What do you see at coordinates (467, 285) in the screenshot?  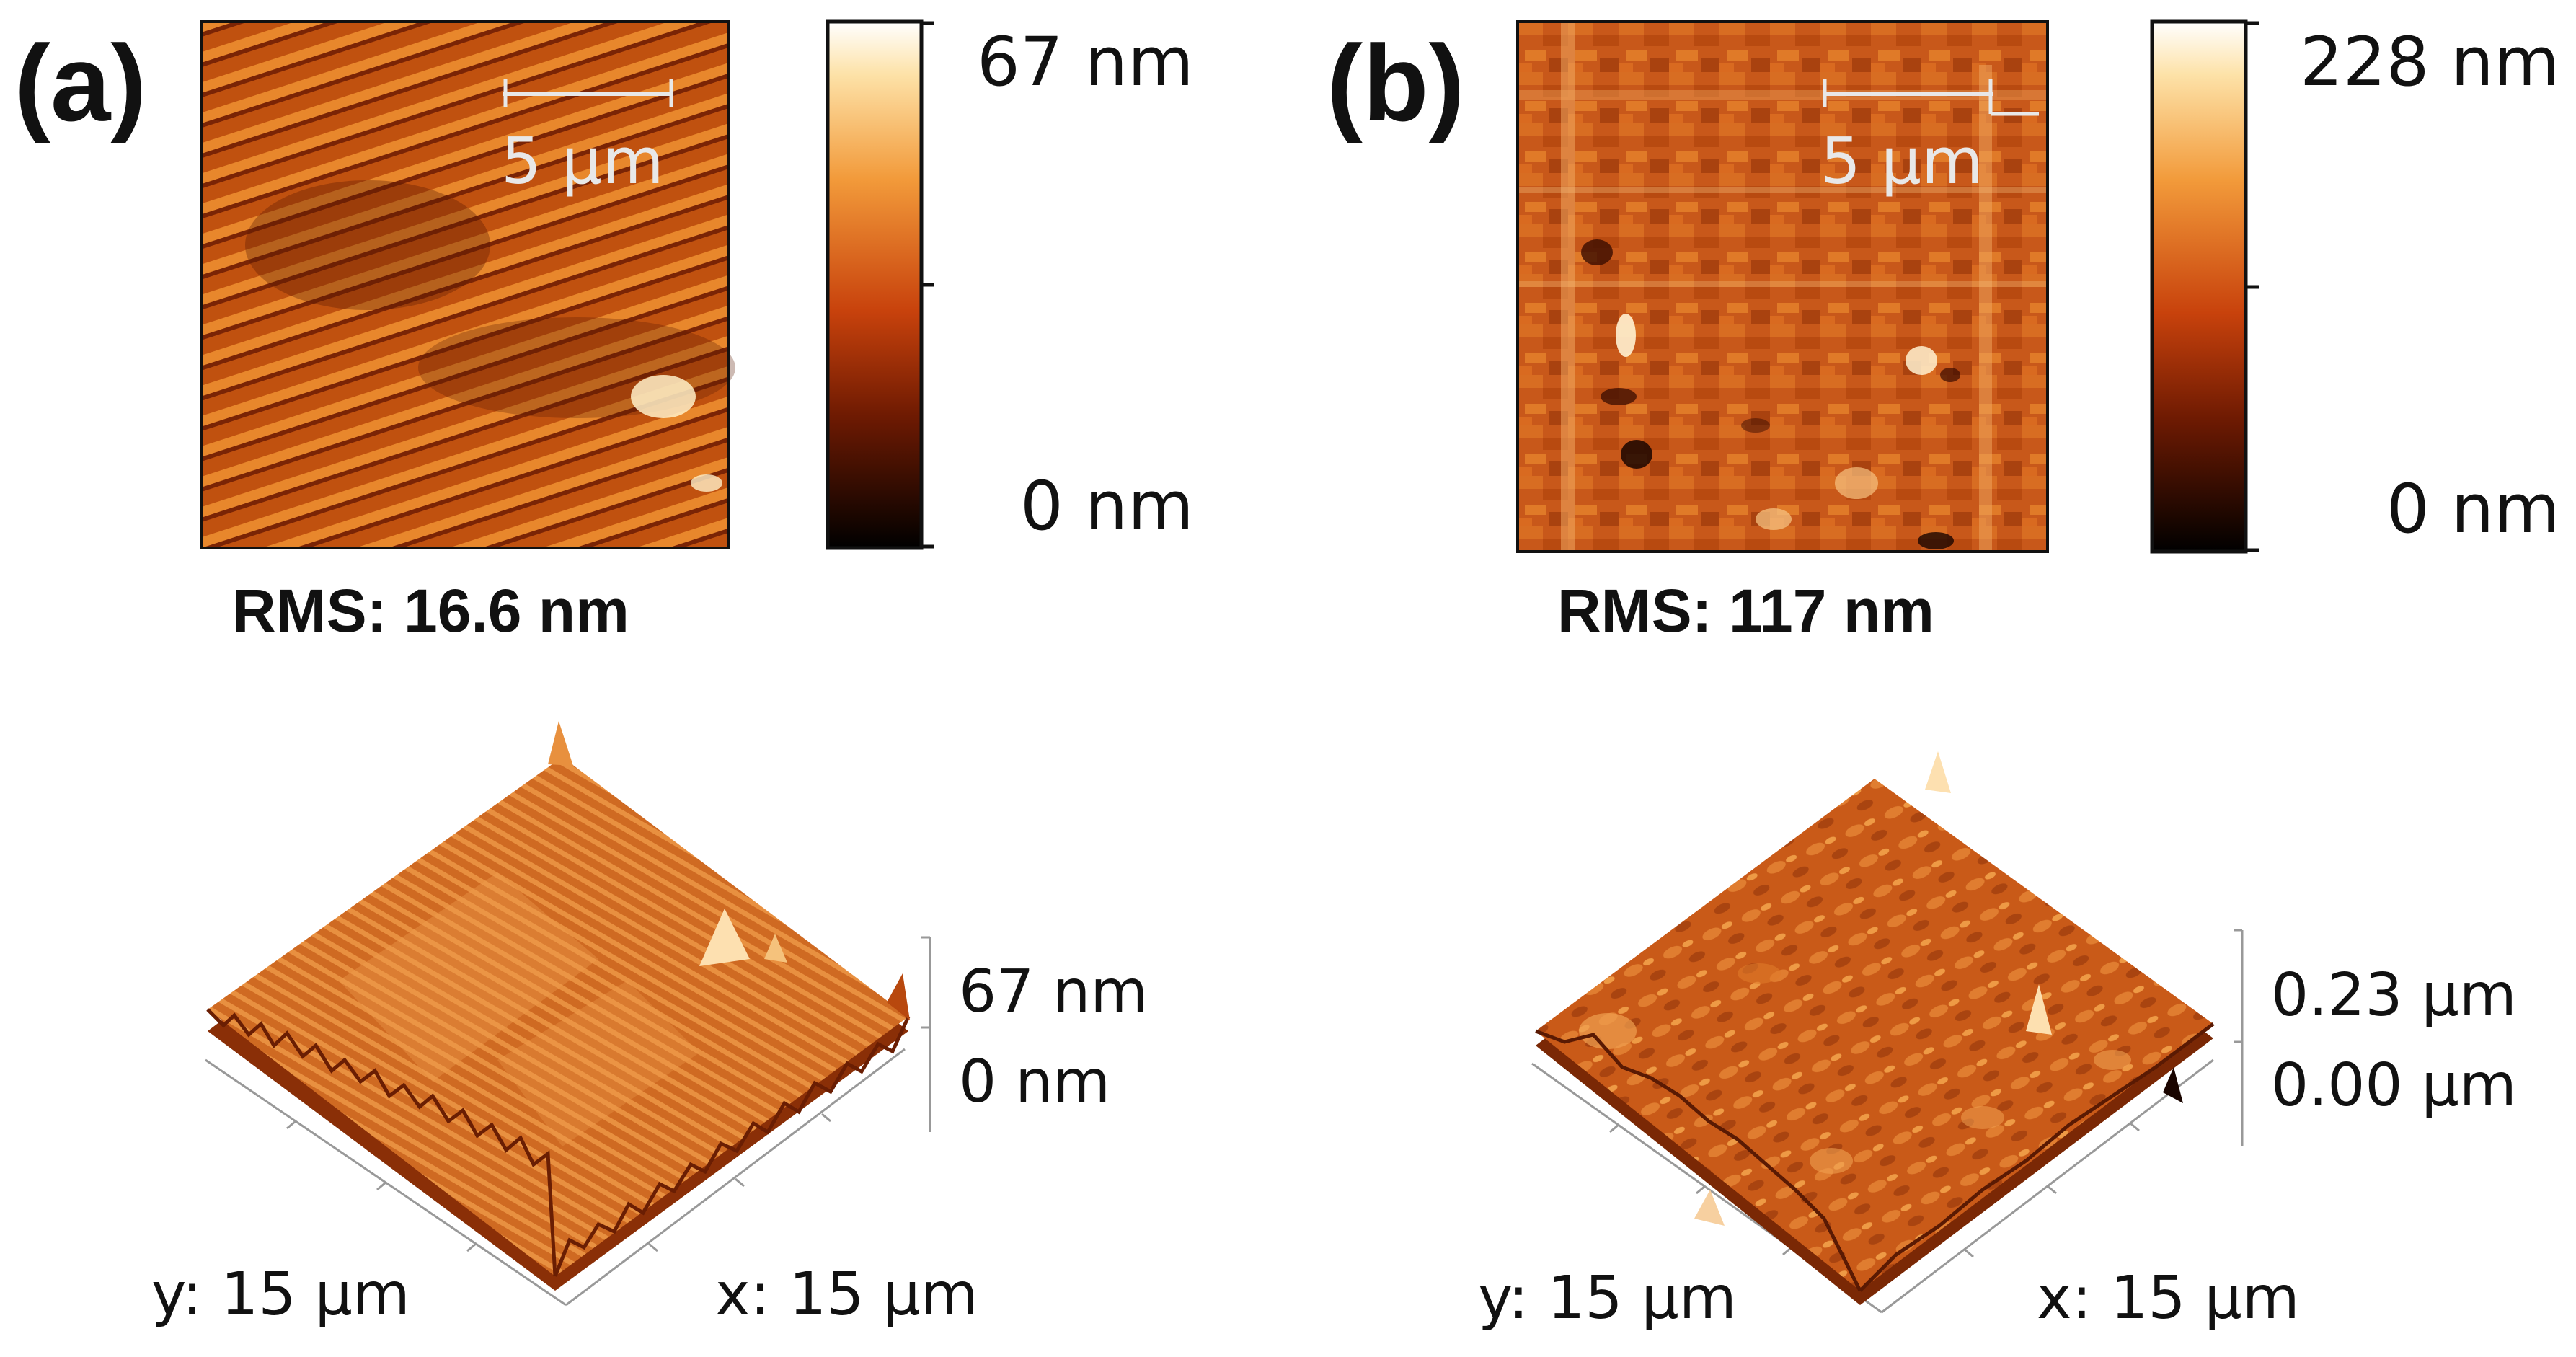 I see `panel-a-afm-image` at bounding box center [467, 285].